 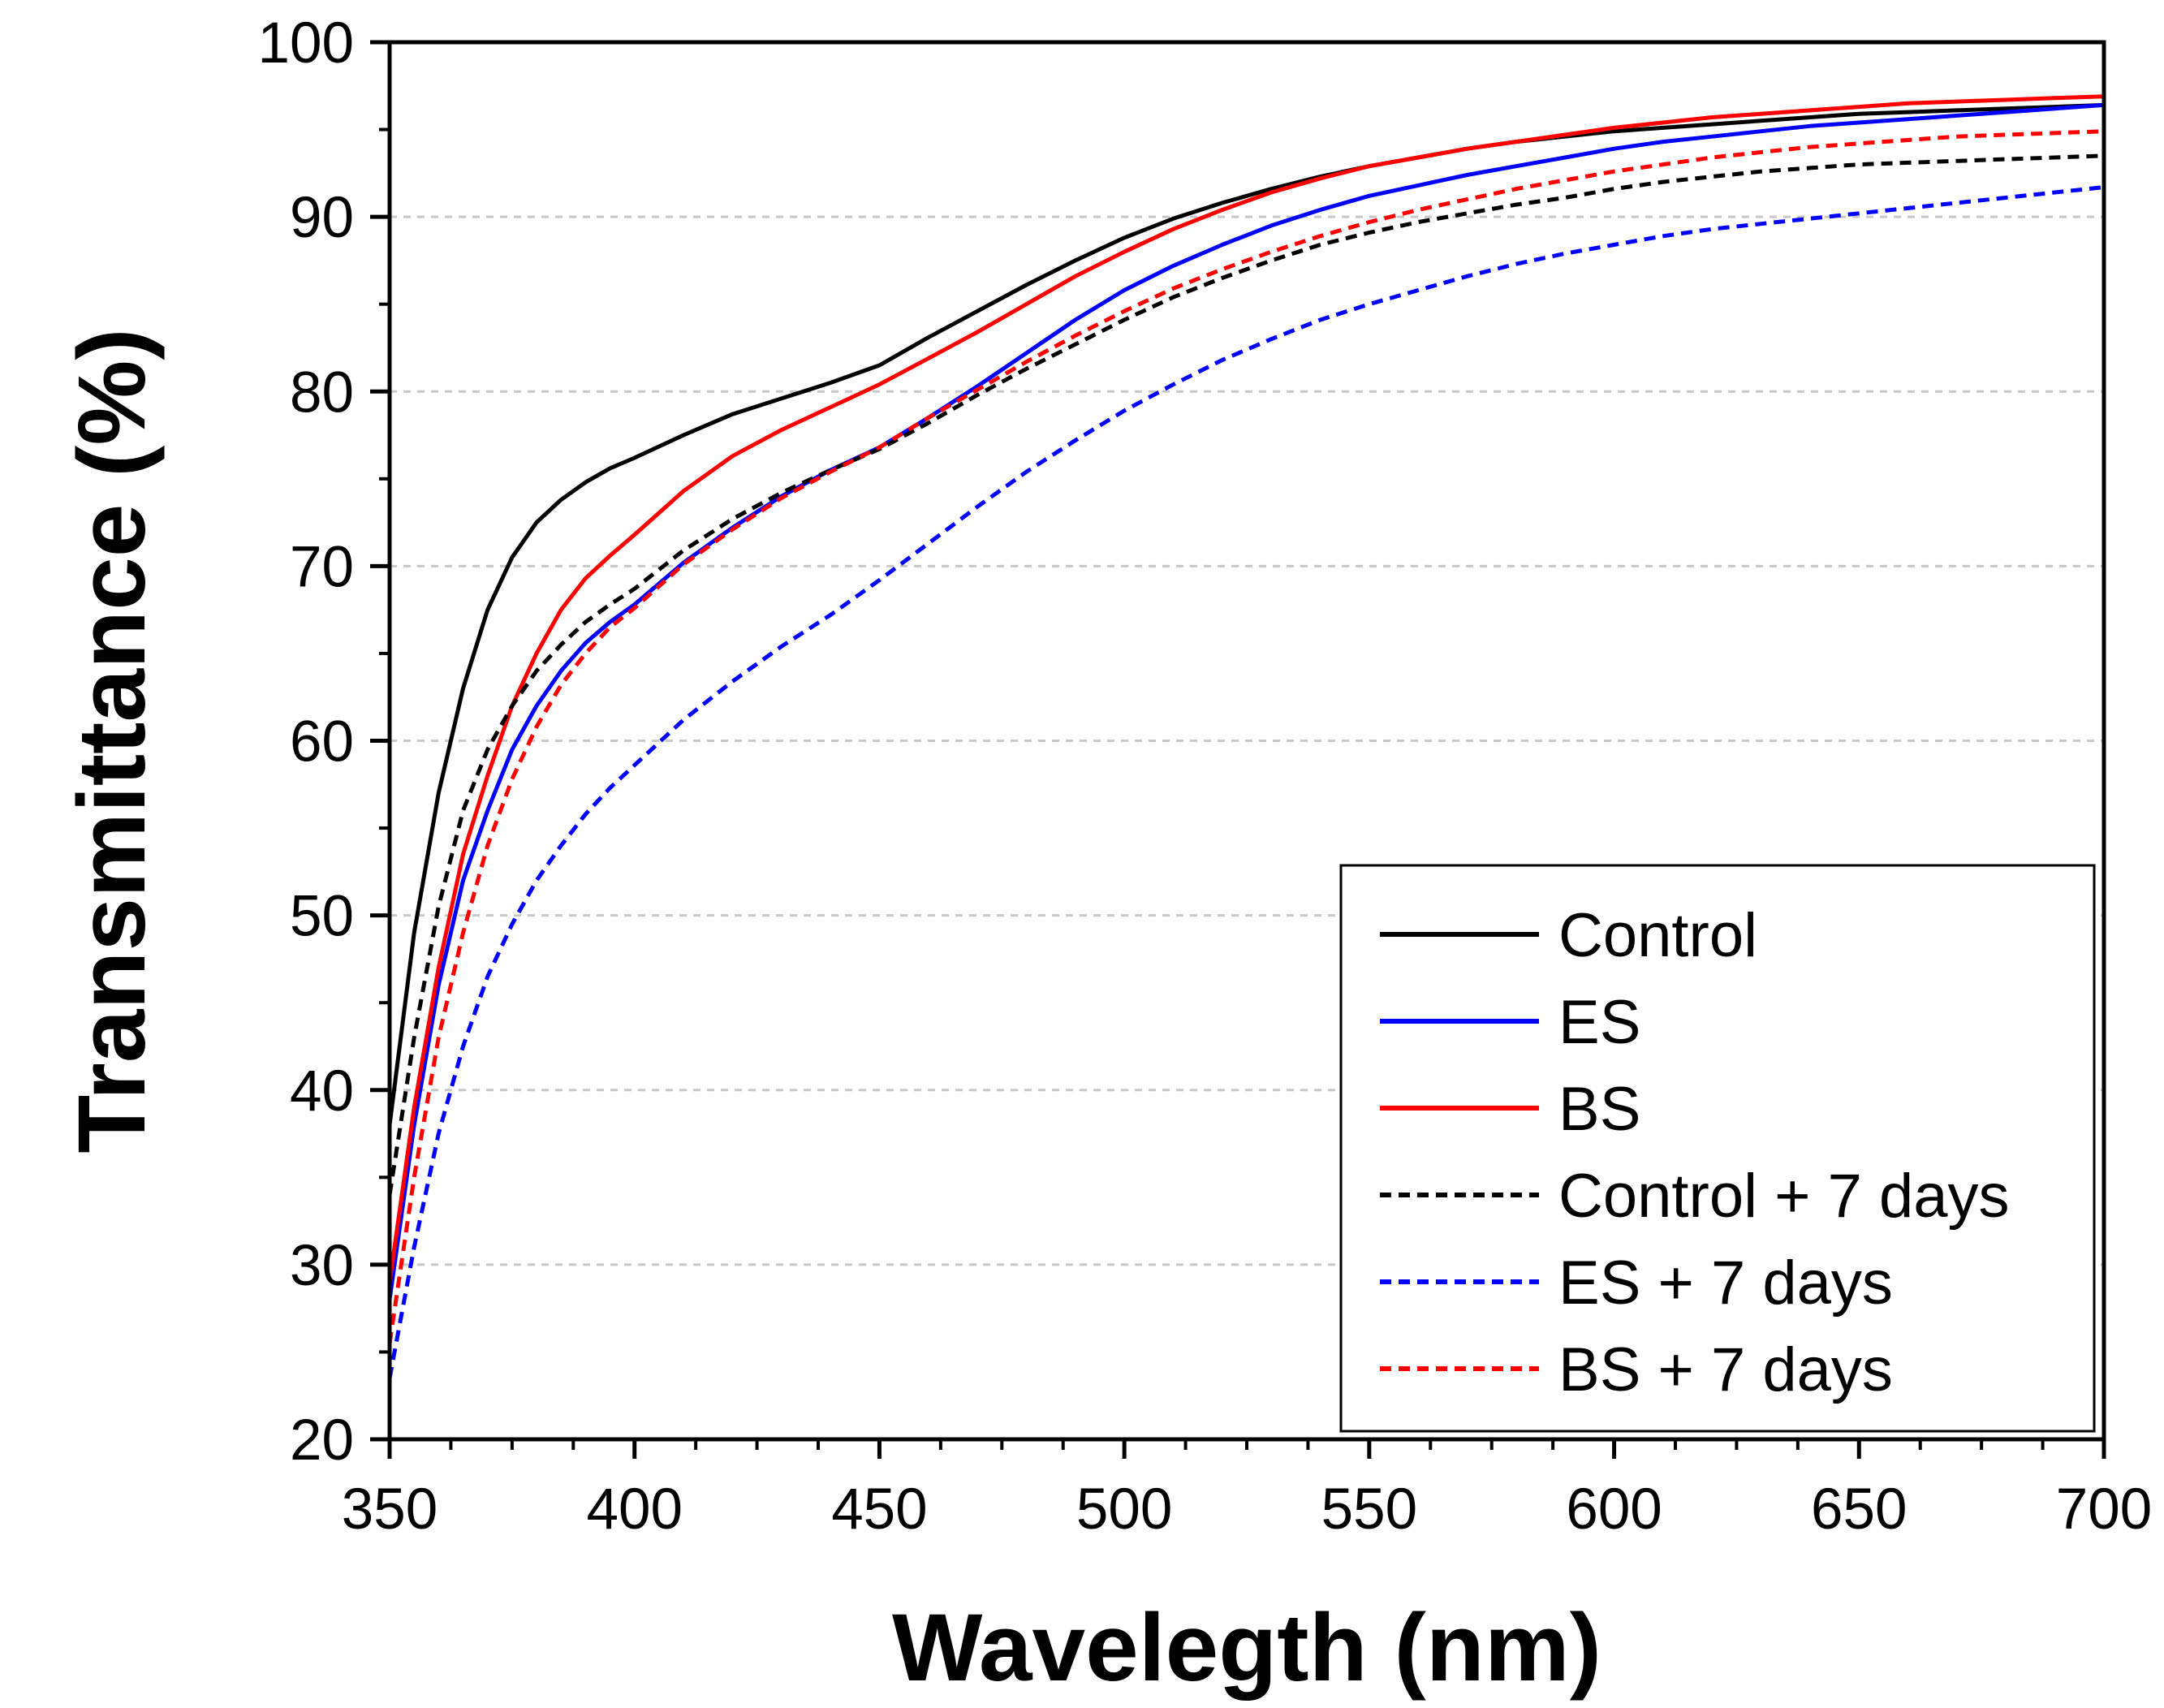 What do you see at coordinates (1725, 1283) in the screenshot?
I see `legend-label: ES + 7 days` at bounding box center [1725, 1283].